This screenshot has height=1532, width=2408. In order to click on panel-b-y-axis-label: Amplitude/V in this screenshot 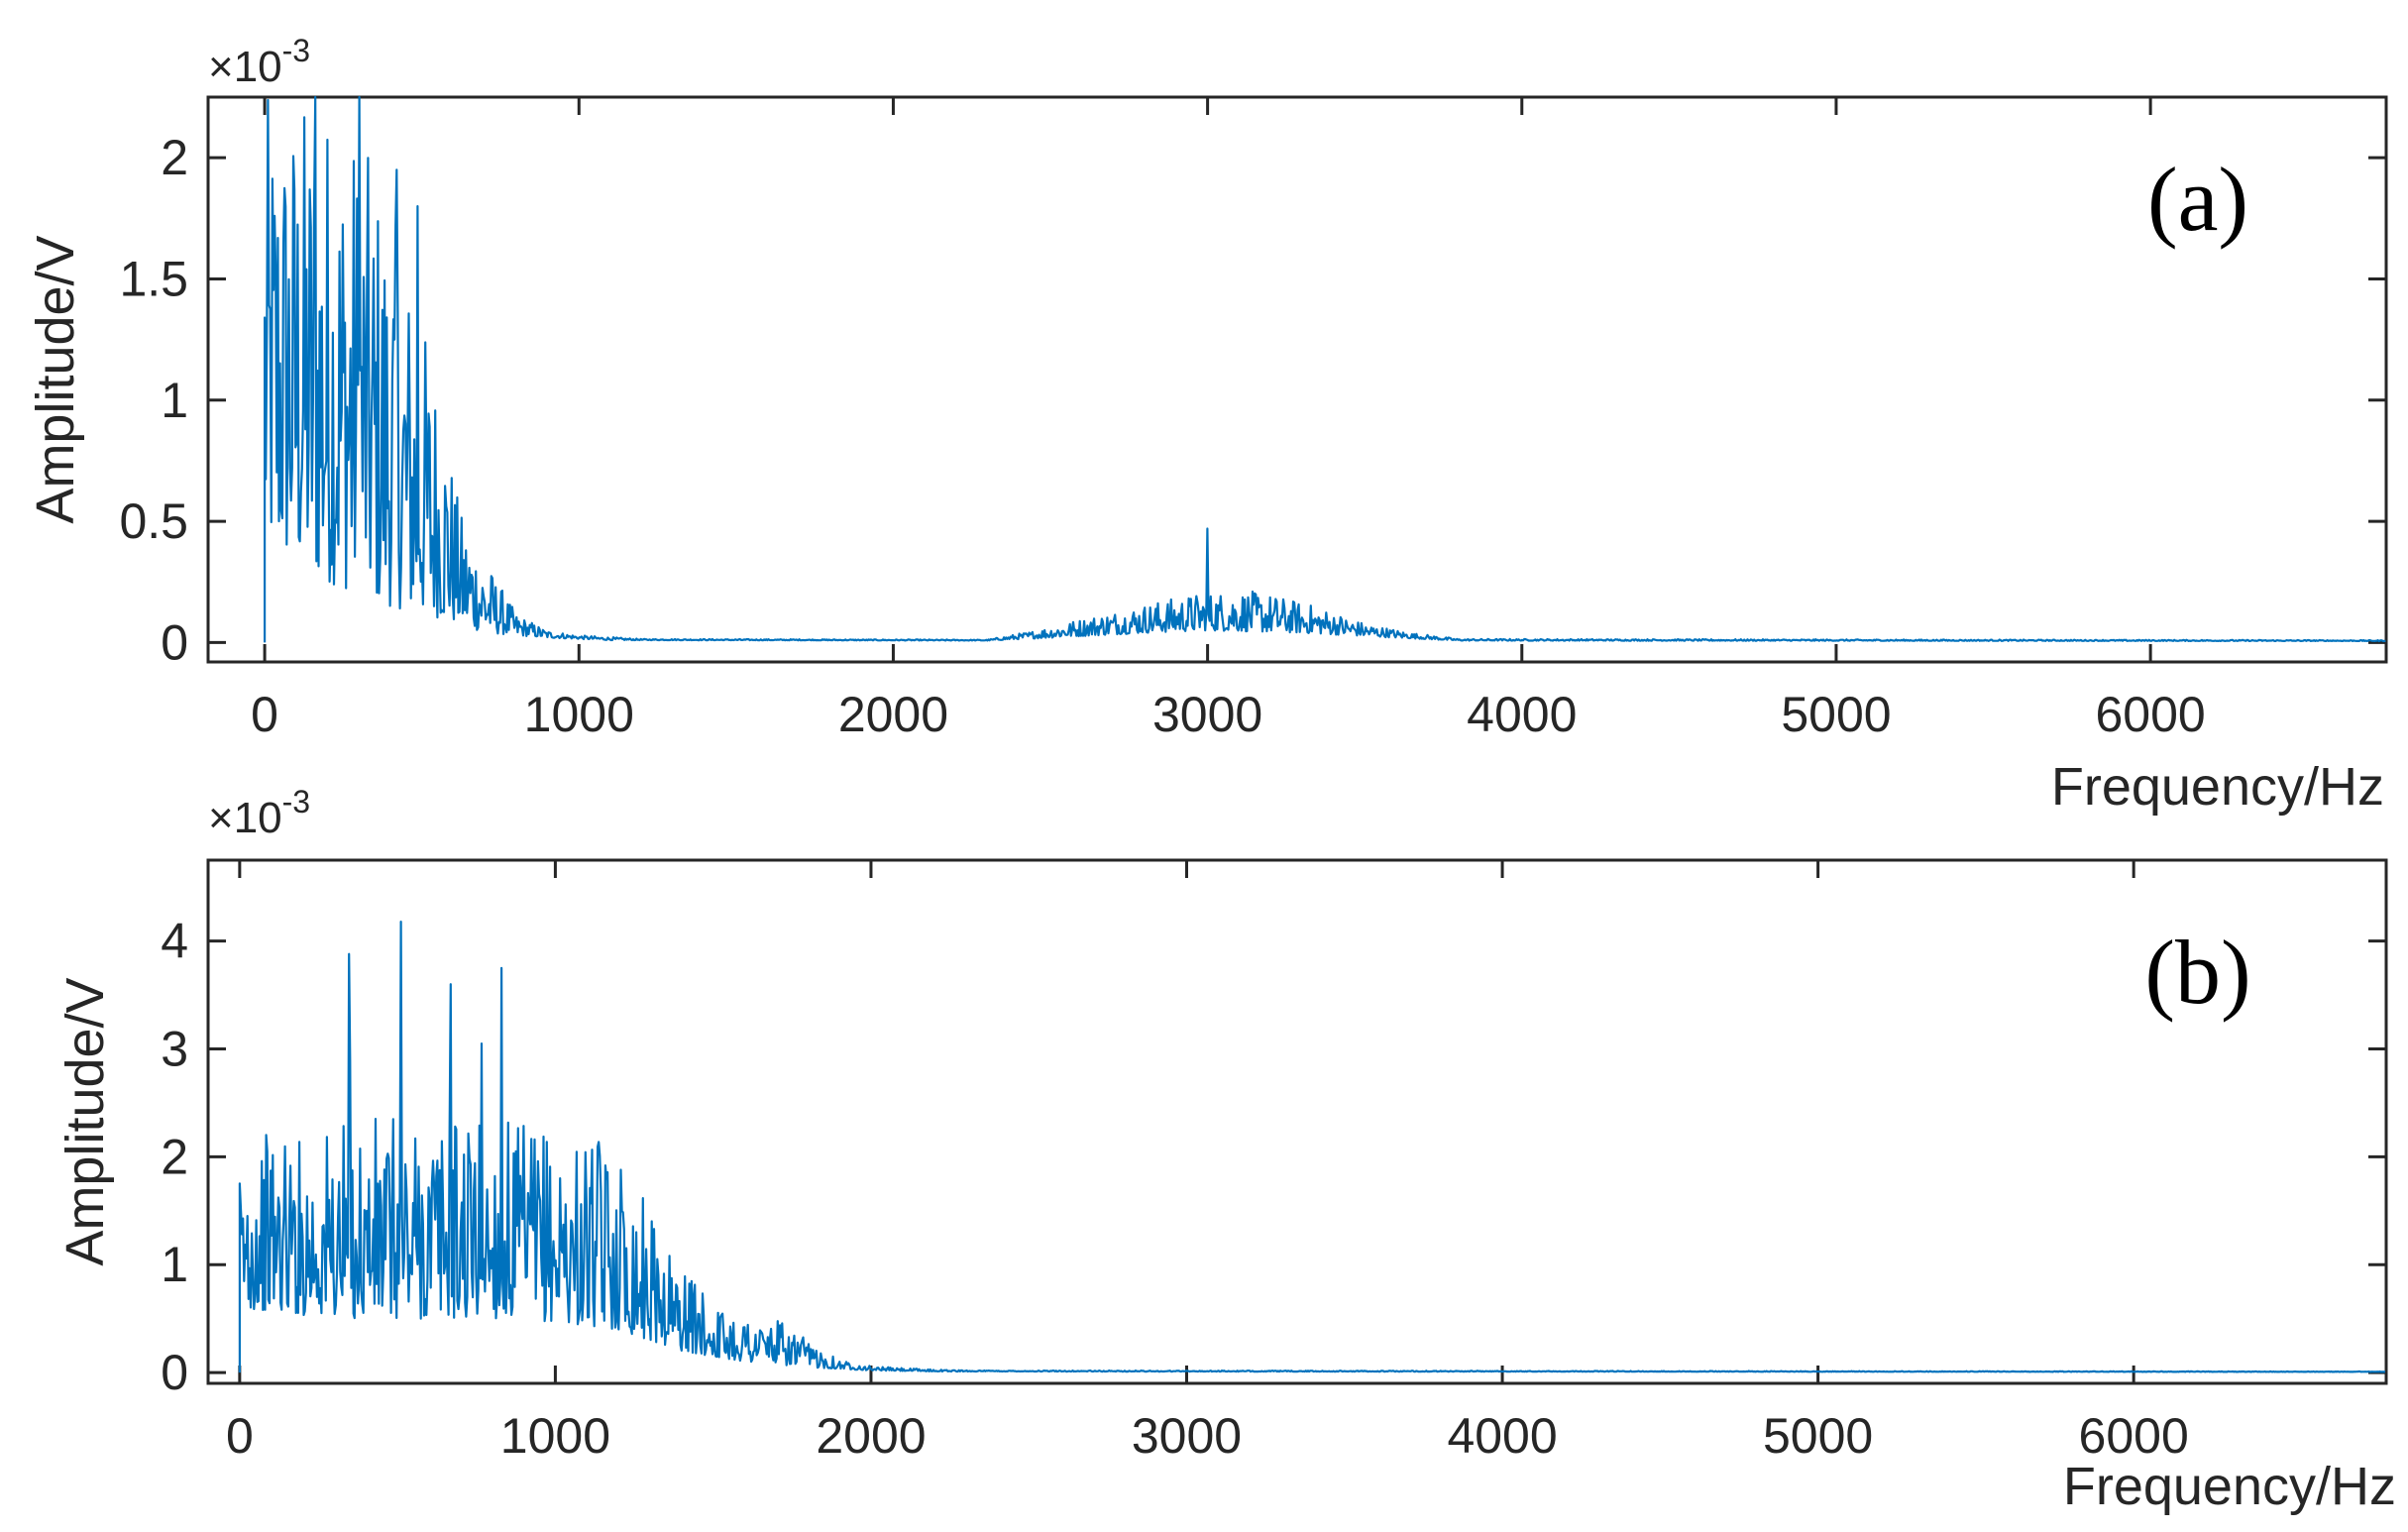, I will do `click(85, 1121)`.